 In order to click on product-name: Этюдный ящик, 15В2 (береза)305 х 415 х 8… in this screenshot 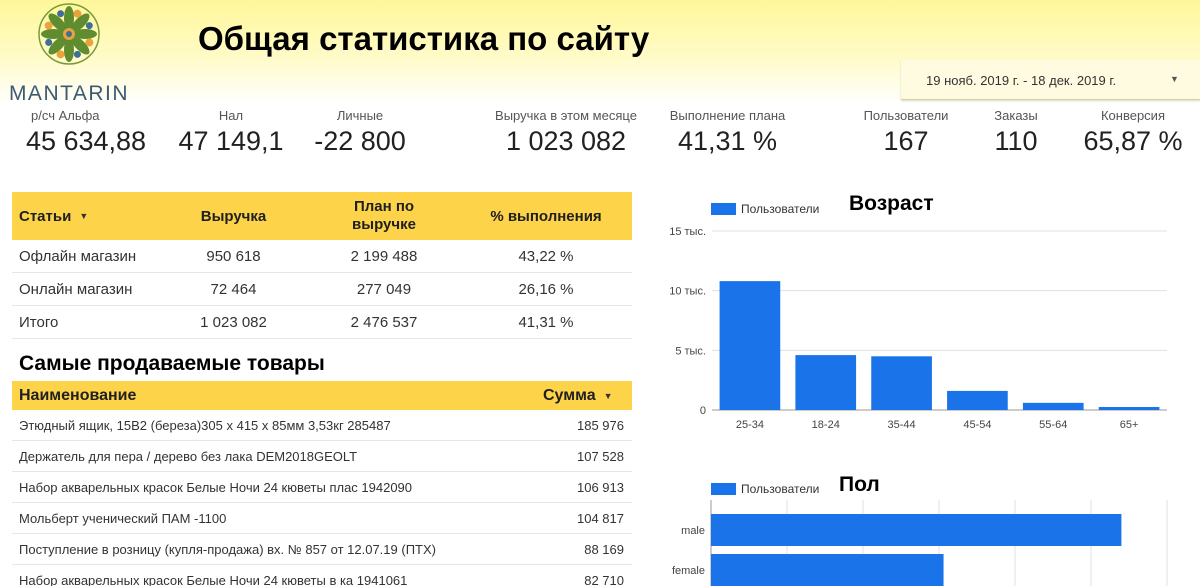, I will do `click(205, 425)`.